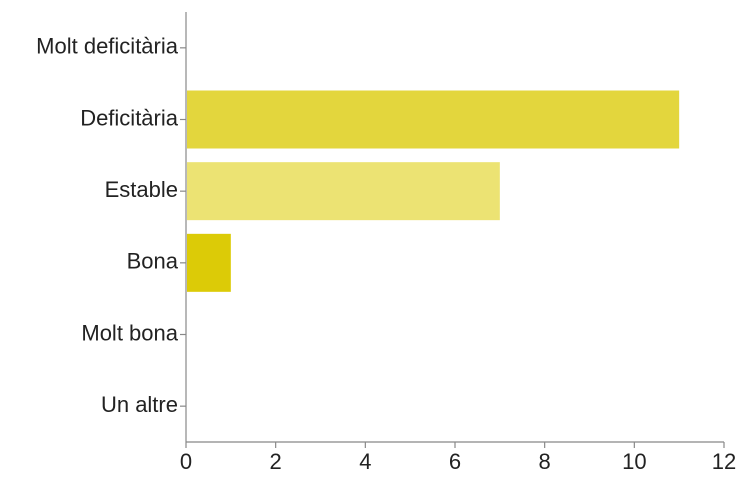  I want to click on x-tick-label-8: 8, so click(545, 461).